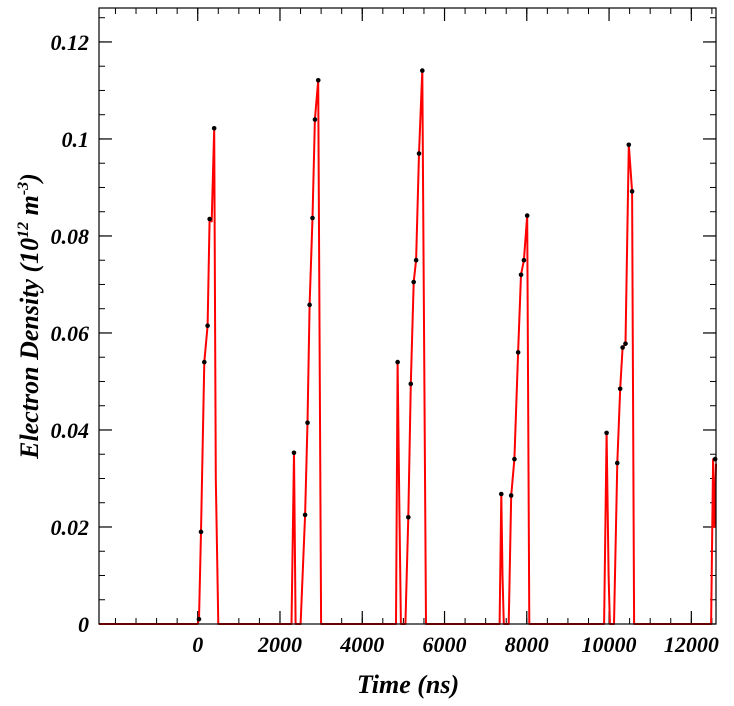 The width and height of the screenshot is (734, 706). I want to click on y-tick-label: 0.1, so click(76, 139).